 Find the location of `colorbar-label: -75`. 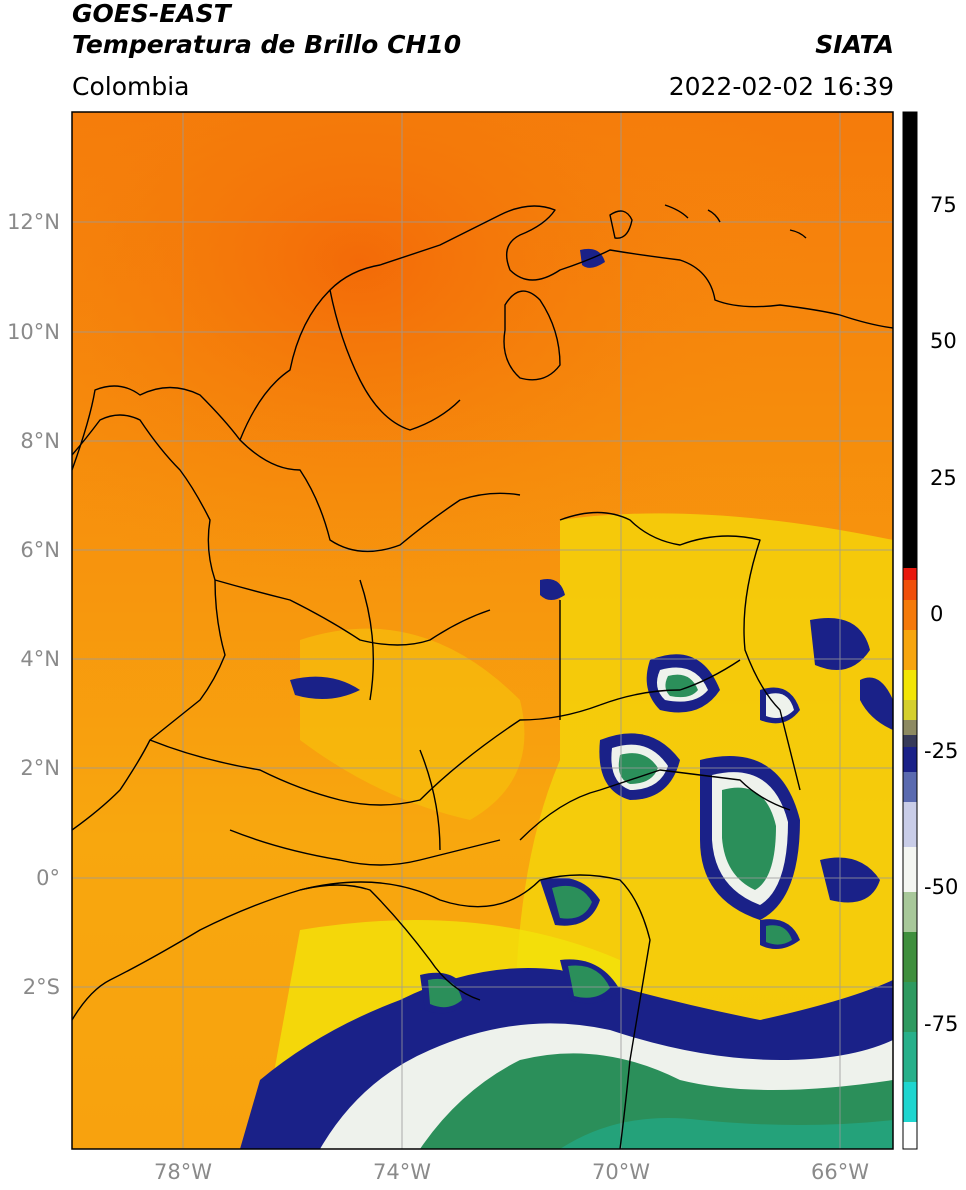

colorbar-label: -75 is located at coordinates (941, 1024).